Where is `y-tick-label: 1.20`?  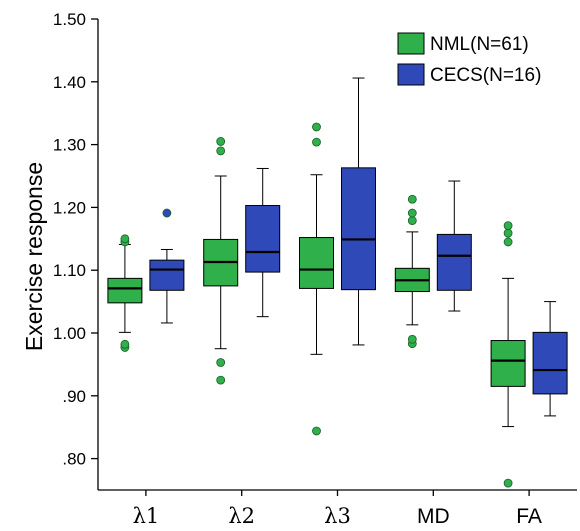
y-tick-label: 1.20 is located at coordinates (69, 207).